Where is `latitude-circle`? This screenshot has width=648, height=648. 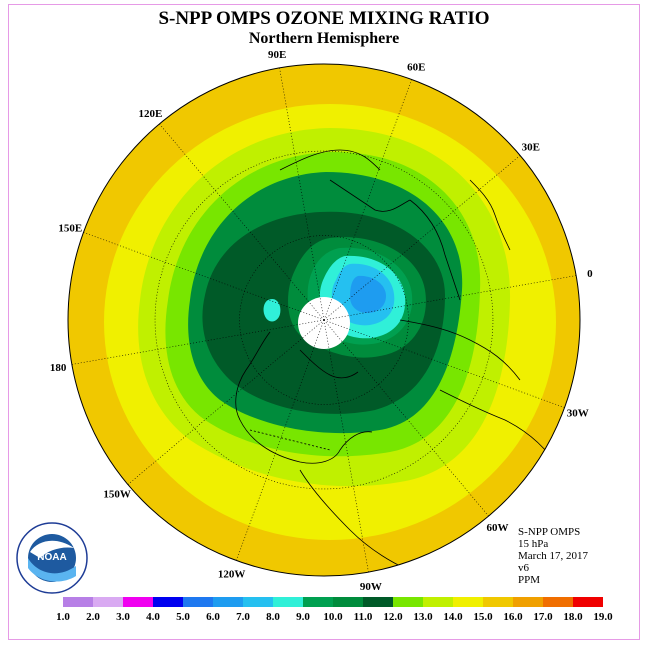
latitude-circle is located at coordinates (324, 320).